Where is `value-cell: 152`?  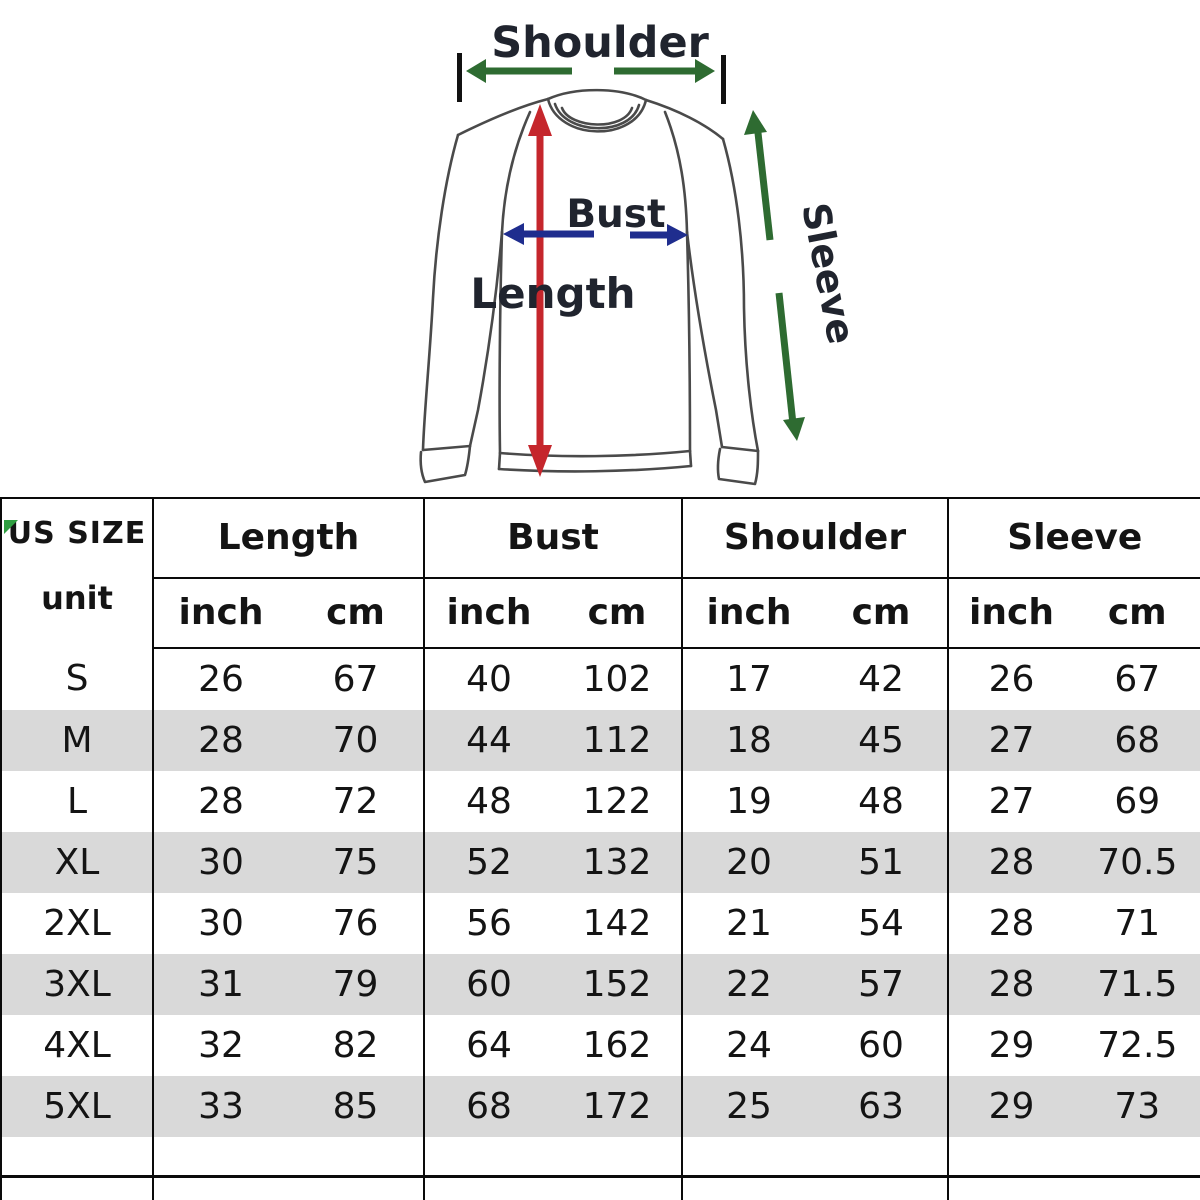
value-cell: 152 is located at coordinates (618, 984).